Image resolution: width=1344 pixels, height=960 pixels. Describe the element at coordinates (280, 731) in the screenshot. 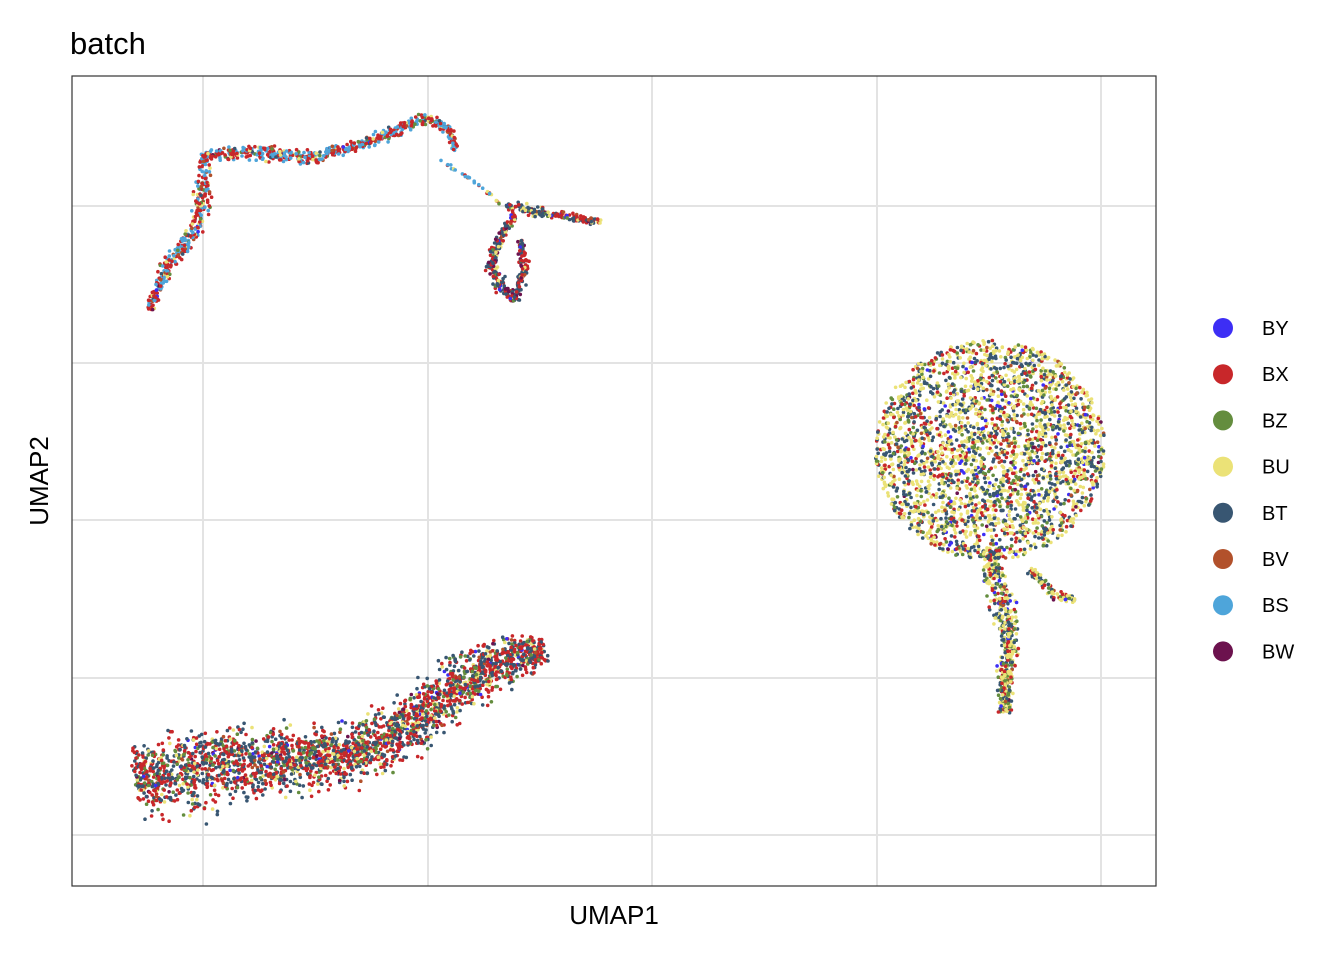

I see `point-BV` at that location.